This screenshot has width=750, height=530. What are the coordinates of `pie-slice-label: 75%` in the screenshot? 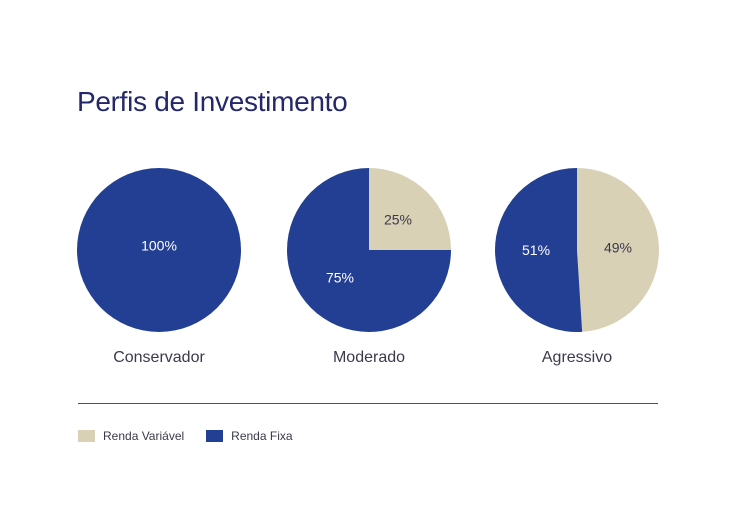 It's located at (340, 278).